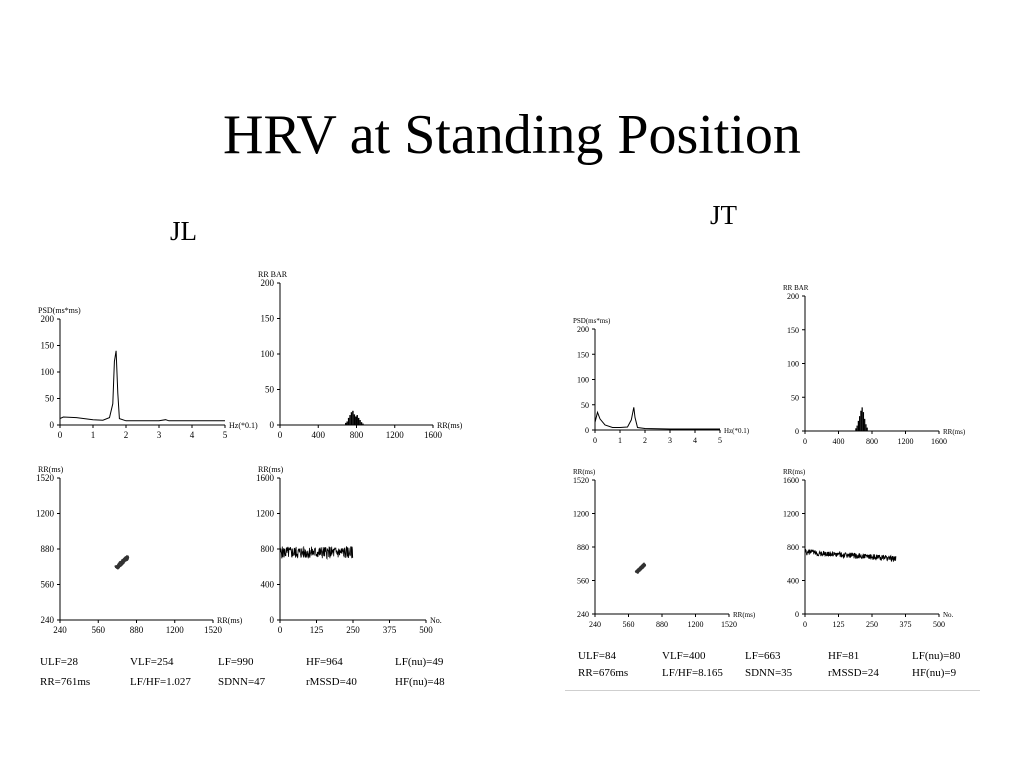 The width and height of the screenshot is (1024, 768). I want to click on jl-rr-bar-x-tick-label: 800, so click(357, 435).